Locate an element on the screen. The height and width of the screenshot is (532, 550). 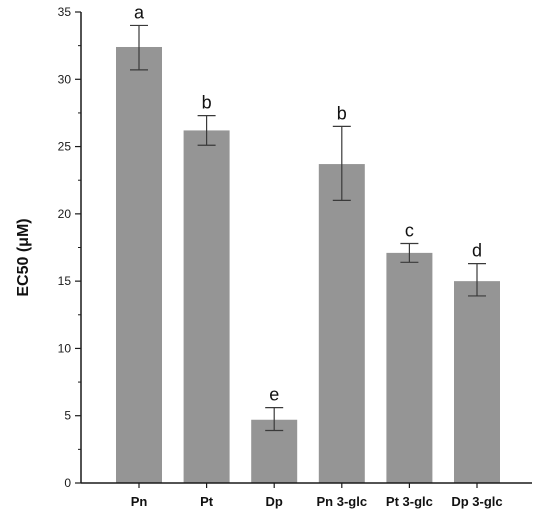
significance-letter-1: a is located at coordinates (139, 12).